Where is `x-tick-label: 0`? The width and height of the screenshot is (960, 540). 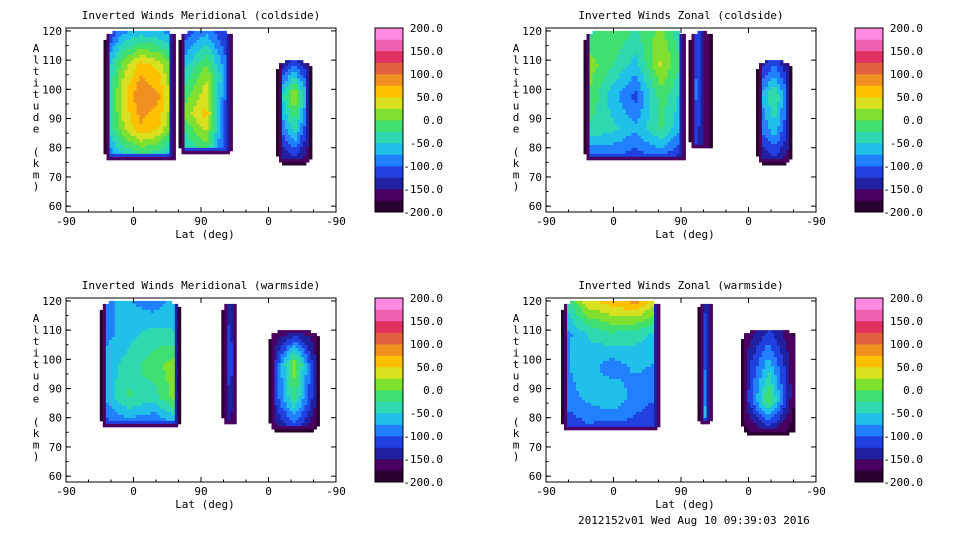 x-tick-label: 0 is located at coordinates (268, 221).